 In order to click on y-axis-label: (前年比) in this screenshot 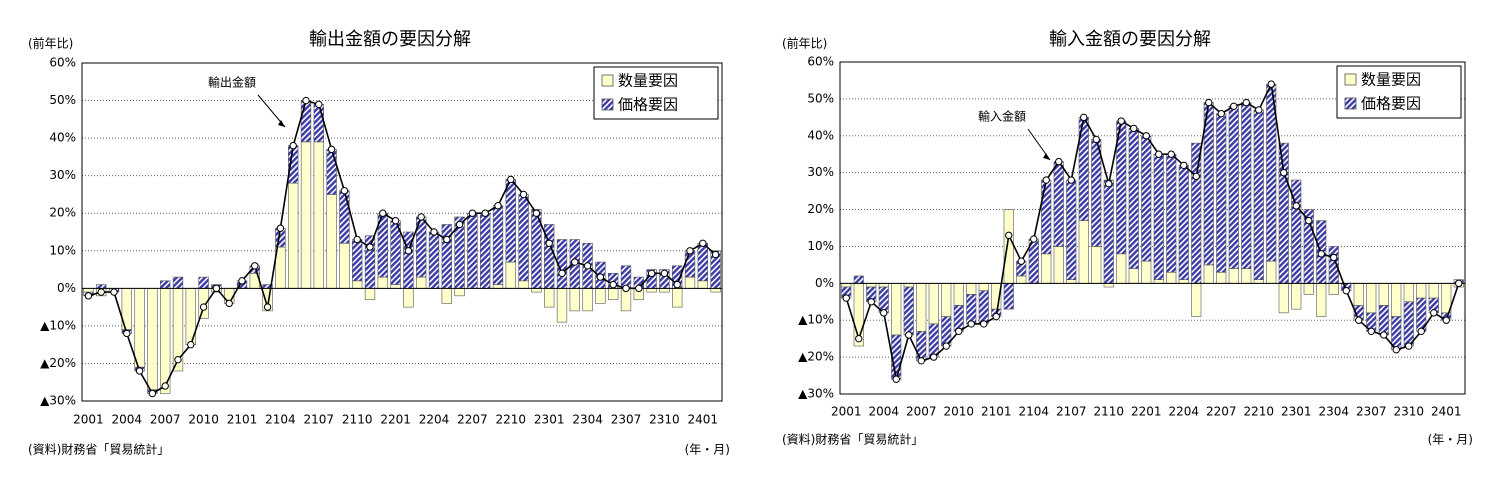, I will do `click(804, 43)`.